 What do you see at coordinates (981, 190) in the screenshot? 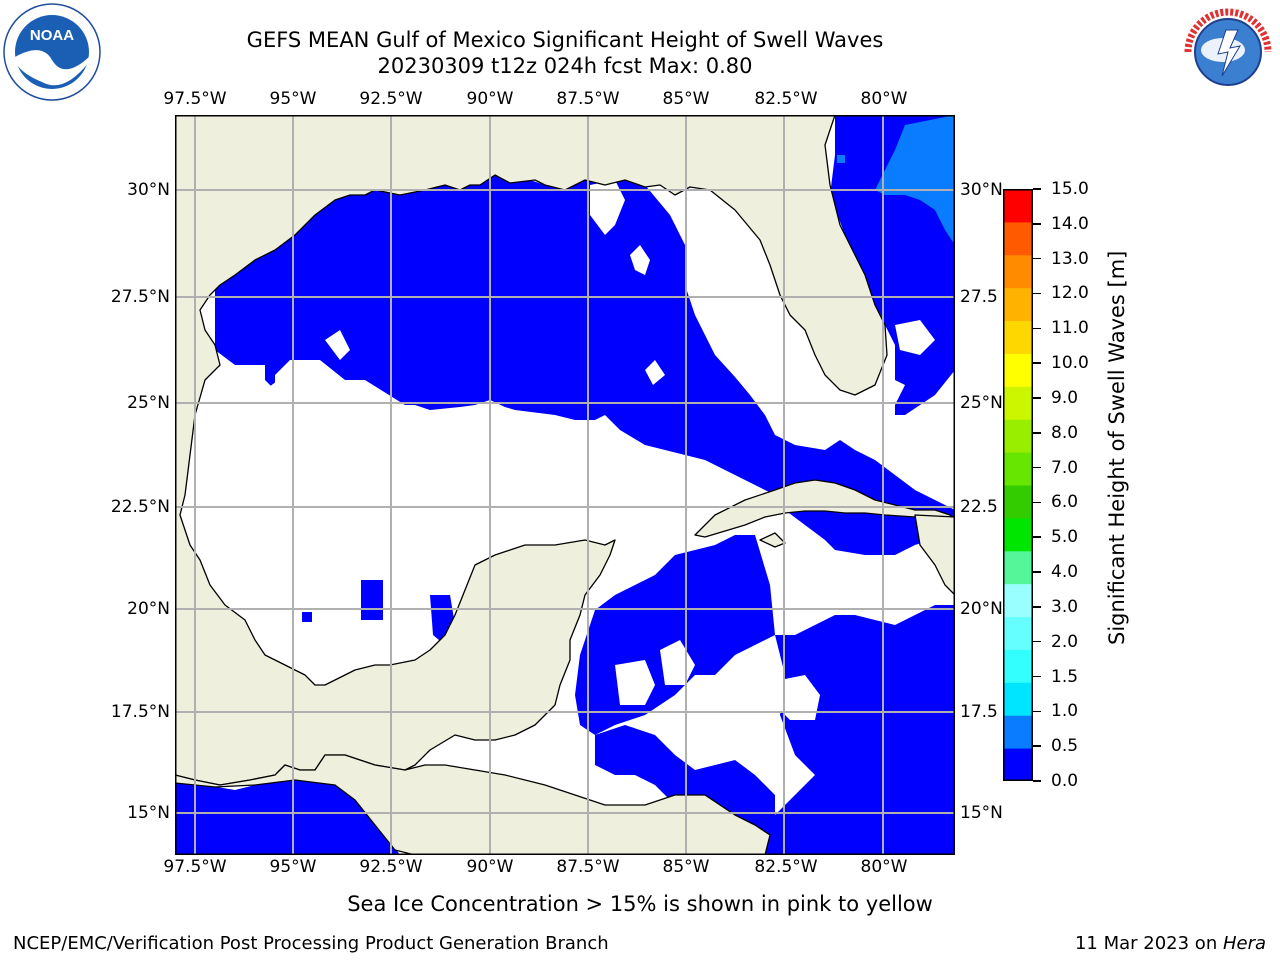
I see `lat-tick-right: 30°N` at bounding box center [981, 190].